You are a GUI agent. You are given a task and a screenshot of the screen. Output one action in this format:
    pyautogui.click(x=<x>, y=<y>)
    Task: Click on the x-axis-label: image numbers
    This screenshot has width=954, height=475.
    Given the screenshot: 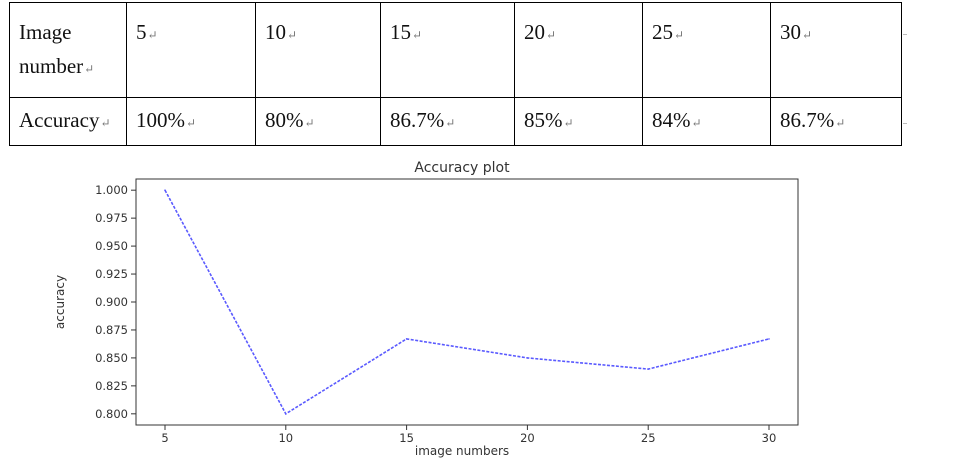 What is the action you would take?
    pyautogui.click(x=462, y=451)
    